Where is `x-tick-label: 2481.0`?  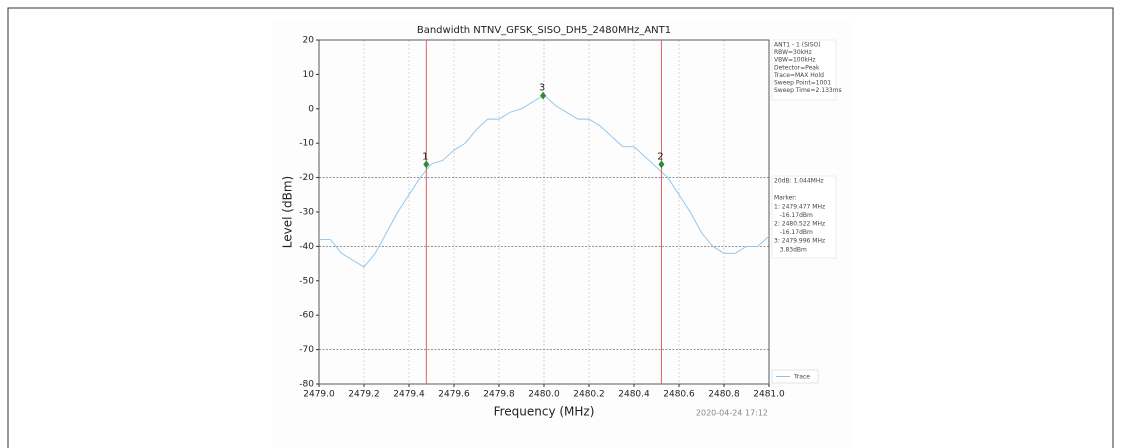
x-tick-label: 2481.0 is located at coordinates (769, 395).